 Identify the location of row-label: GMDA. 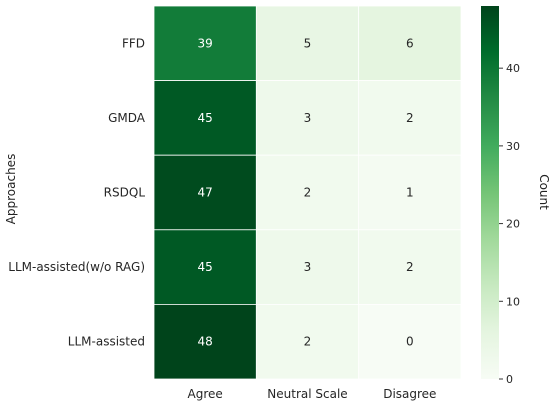
(127, 118).